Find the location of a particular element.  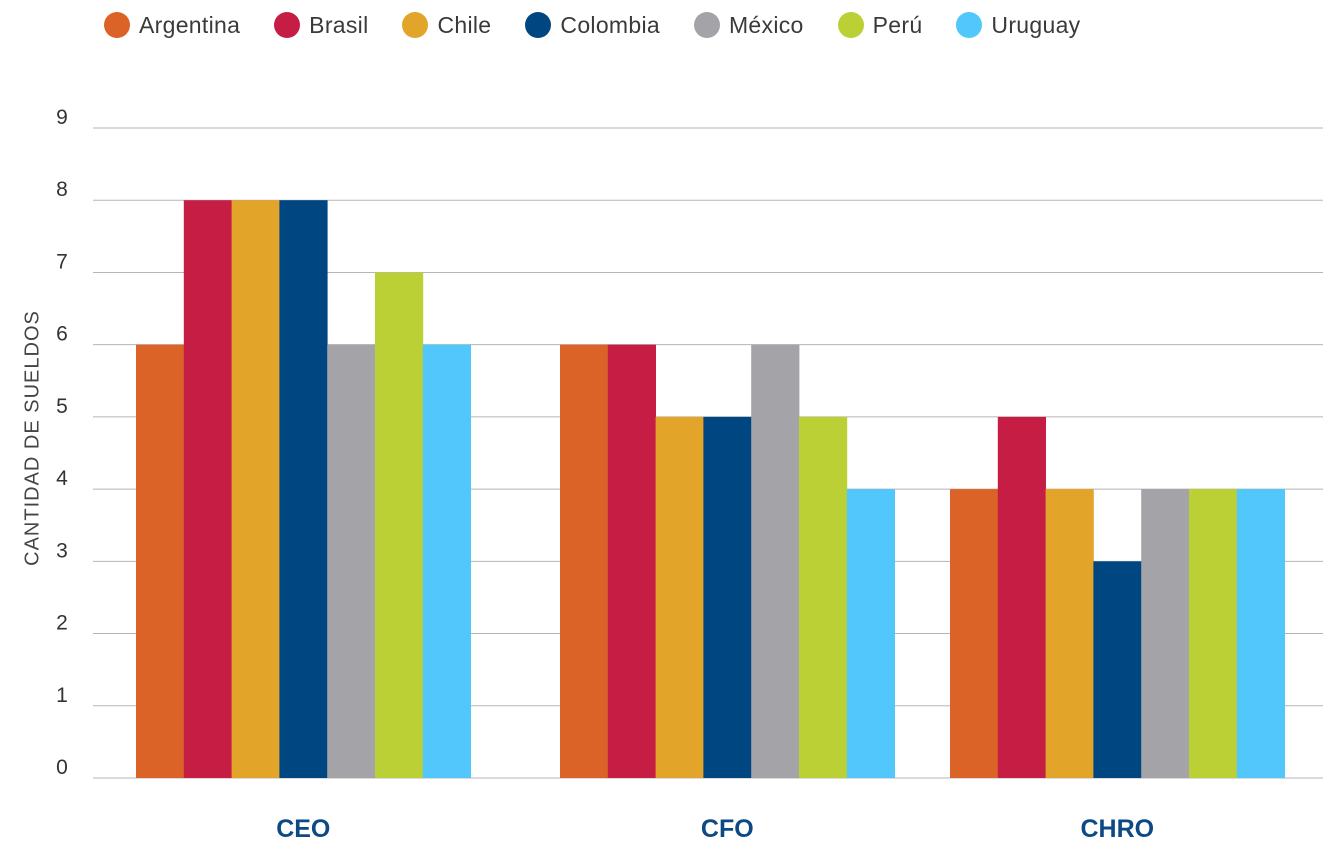

bar-chro-argentina is located at coordinates (974, 633).